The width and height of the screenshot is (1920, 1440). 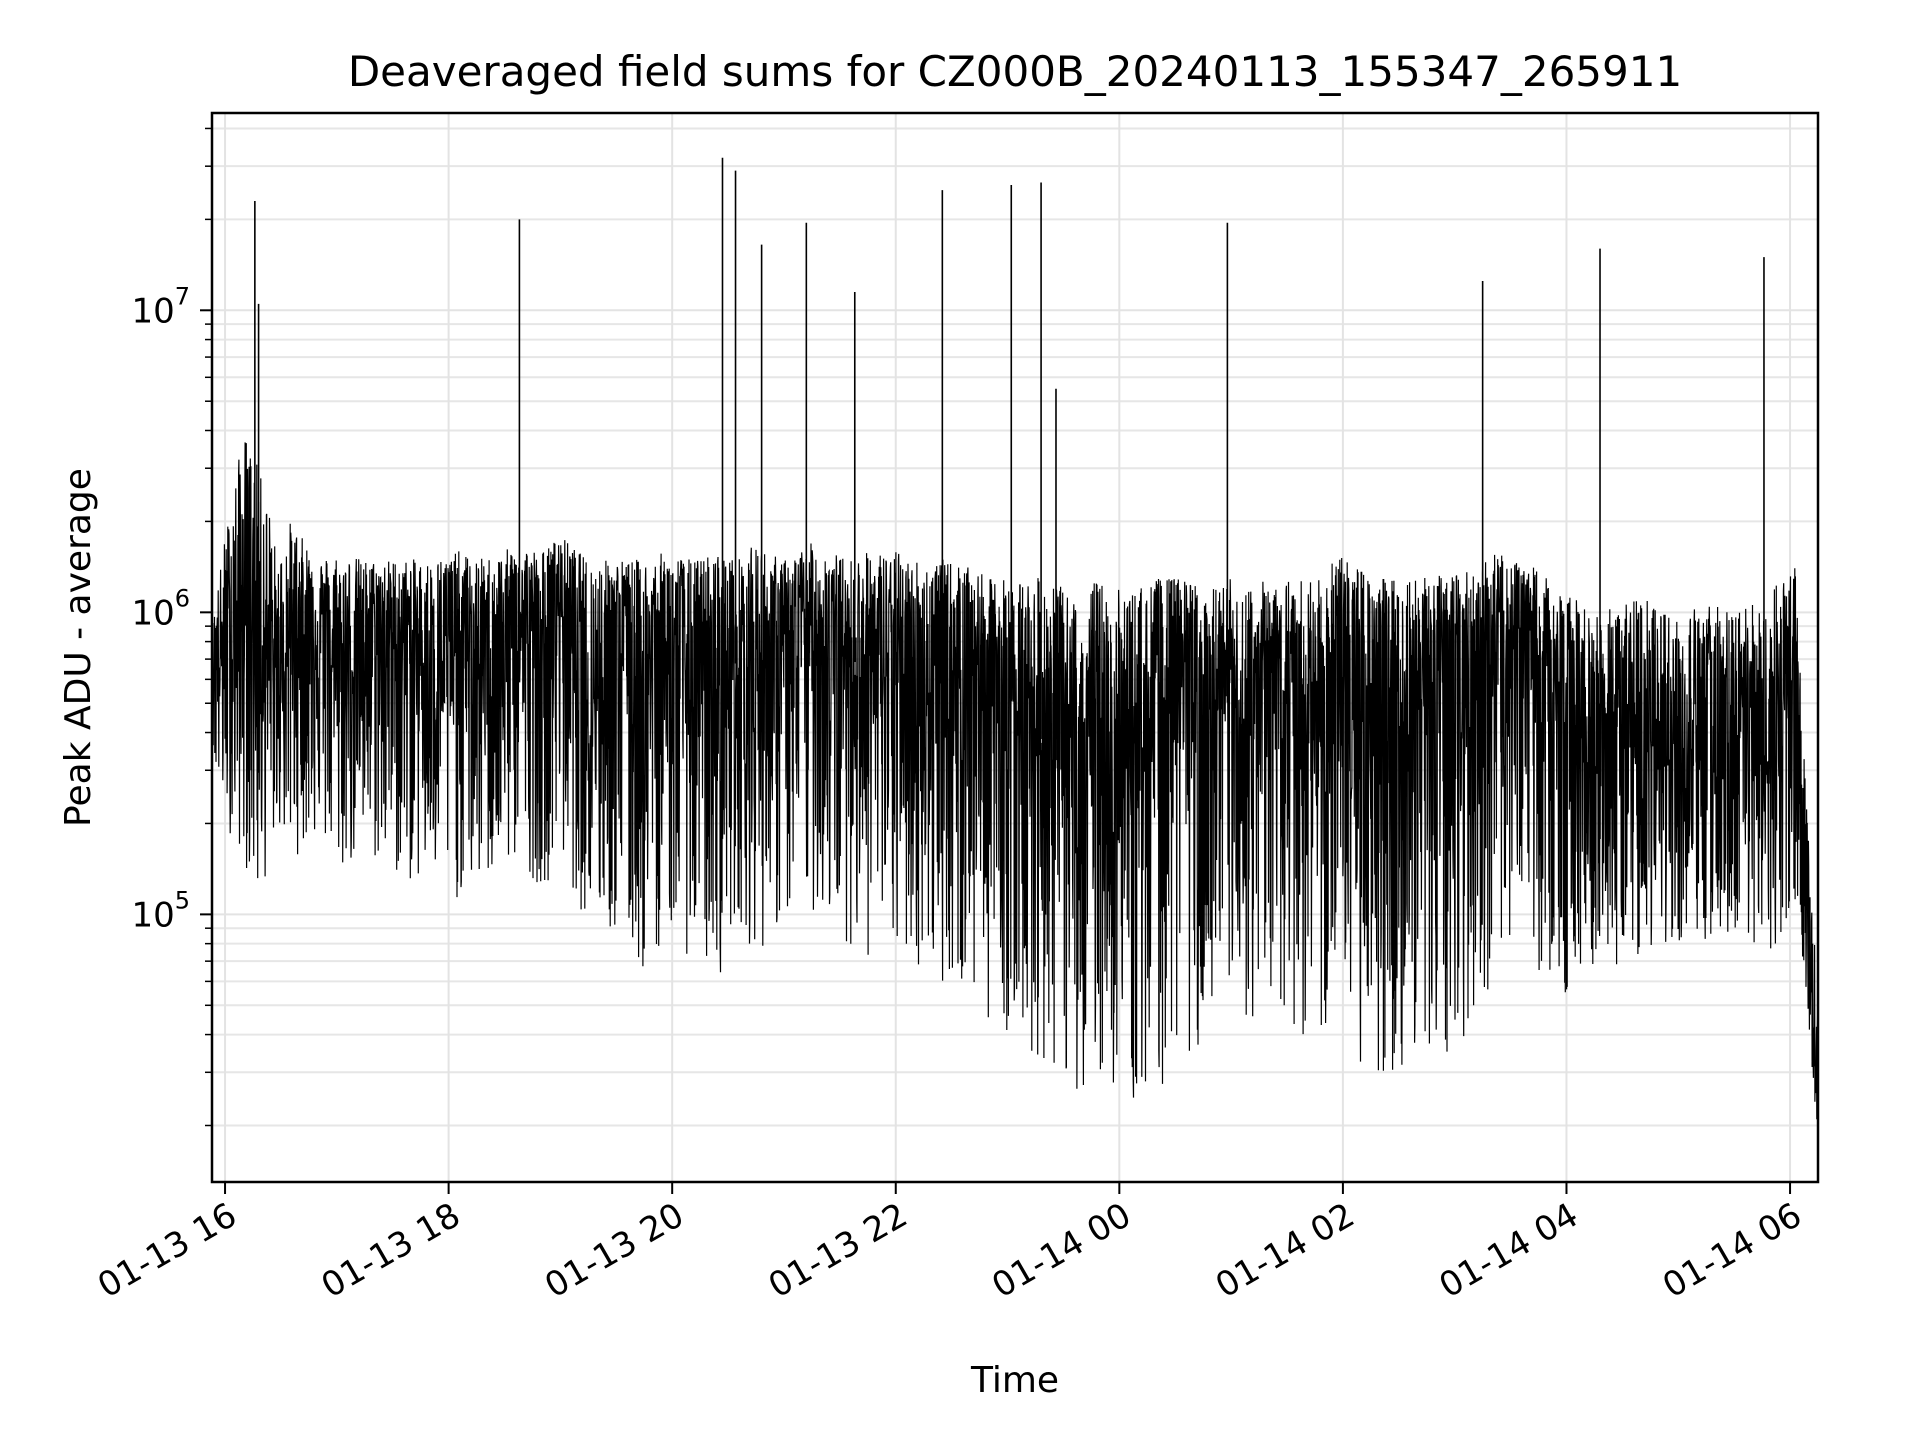 I want to click on y-tick-exponent: 7, so click(x=182, y=296).